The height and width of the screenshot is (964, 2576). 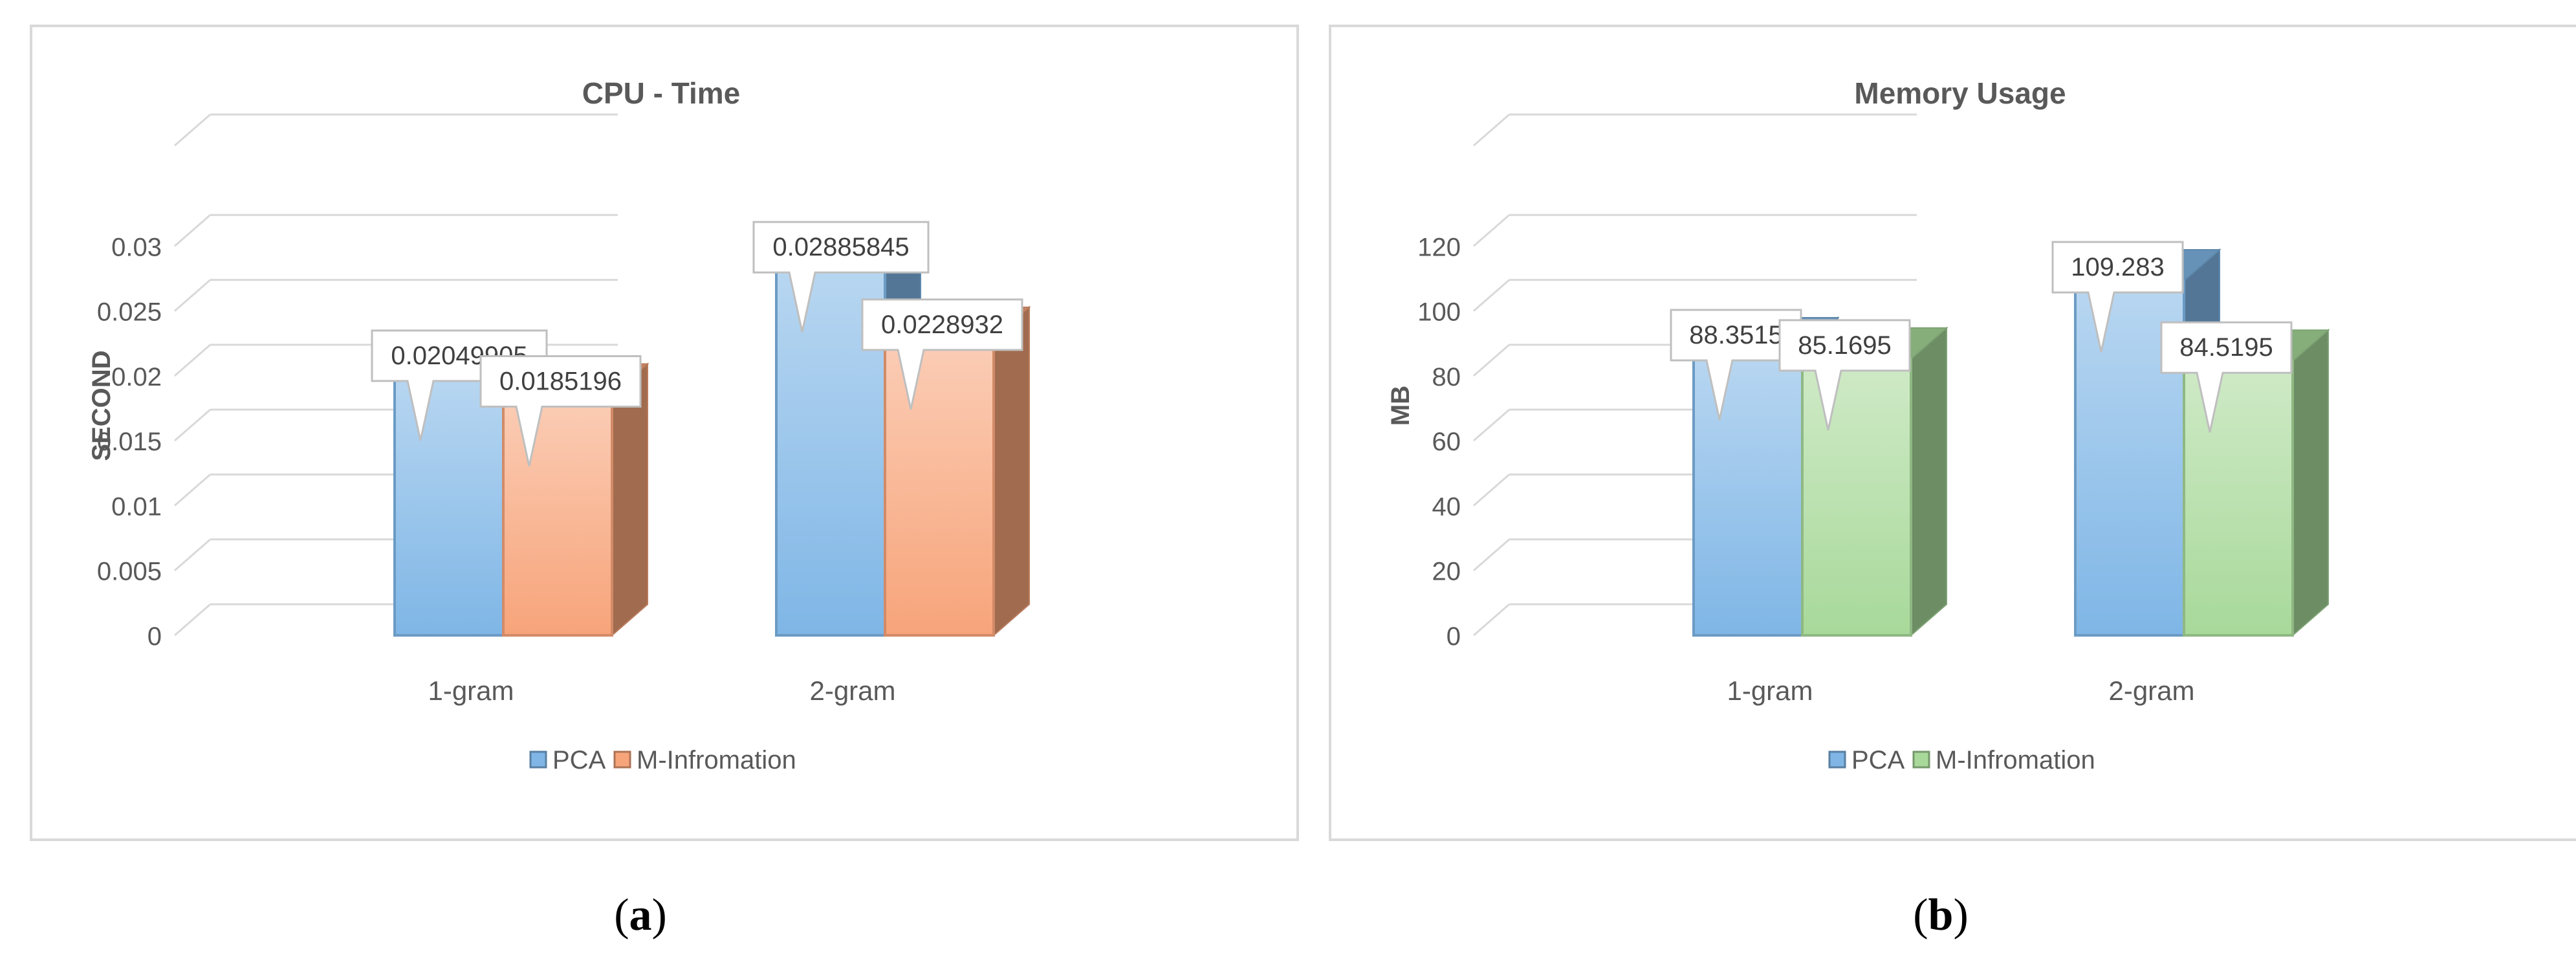 What do you see at coordinates (101, 405) in the screenshot?
I see `y-axis-label: SECOND` at bounding box center [101, 405].